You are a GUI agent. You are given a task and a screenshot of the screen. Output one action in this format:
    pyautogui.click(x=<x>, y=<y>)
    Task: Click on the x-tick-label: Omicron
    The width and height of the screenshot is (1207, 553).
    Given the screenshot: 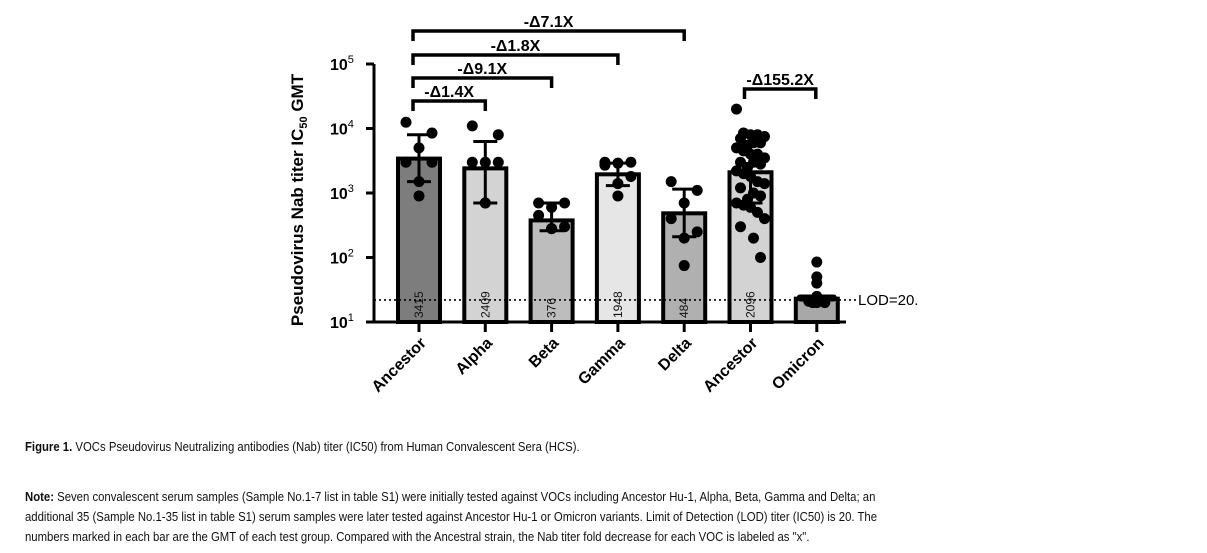 What is the action you would take?
    pyautogui.click(x=798, y=364)
    